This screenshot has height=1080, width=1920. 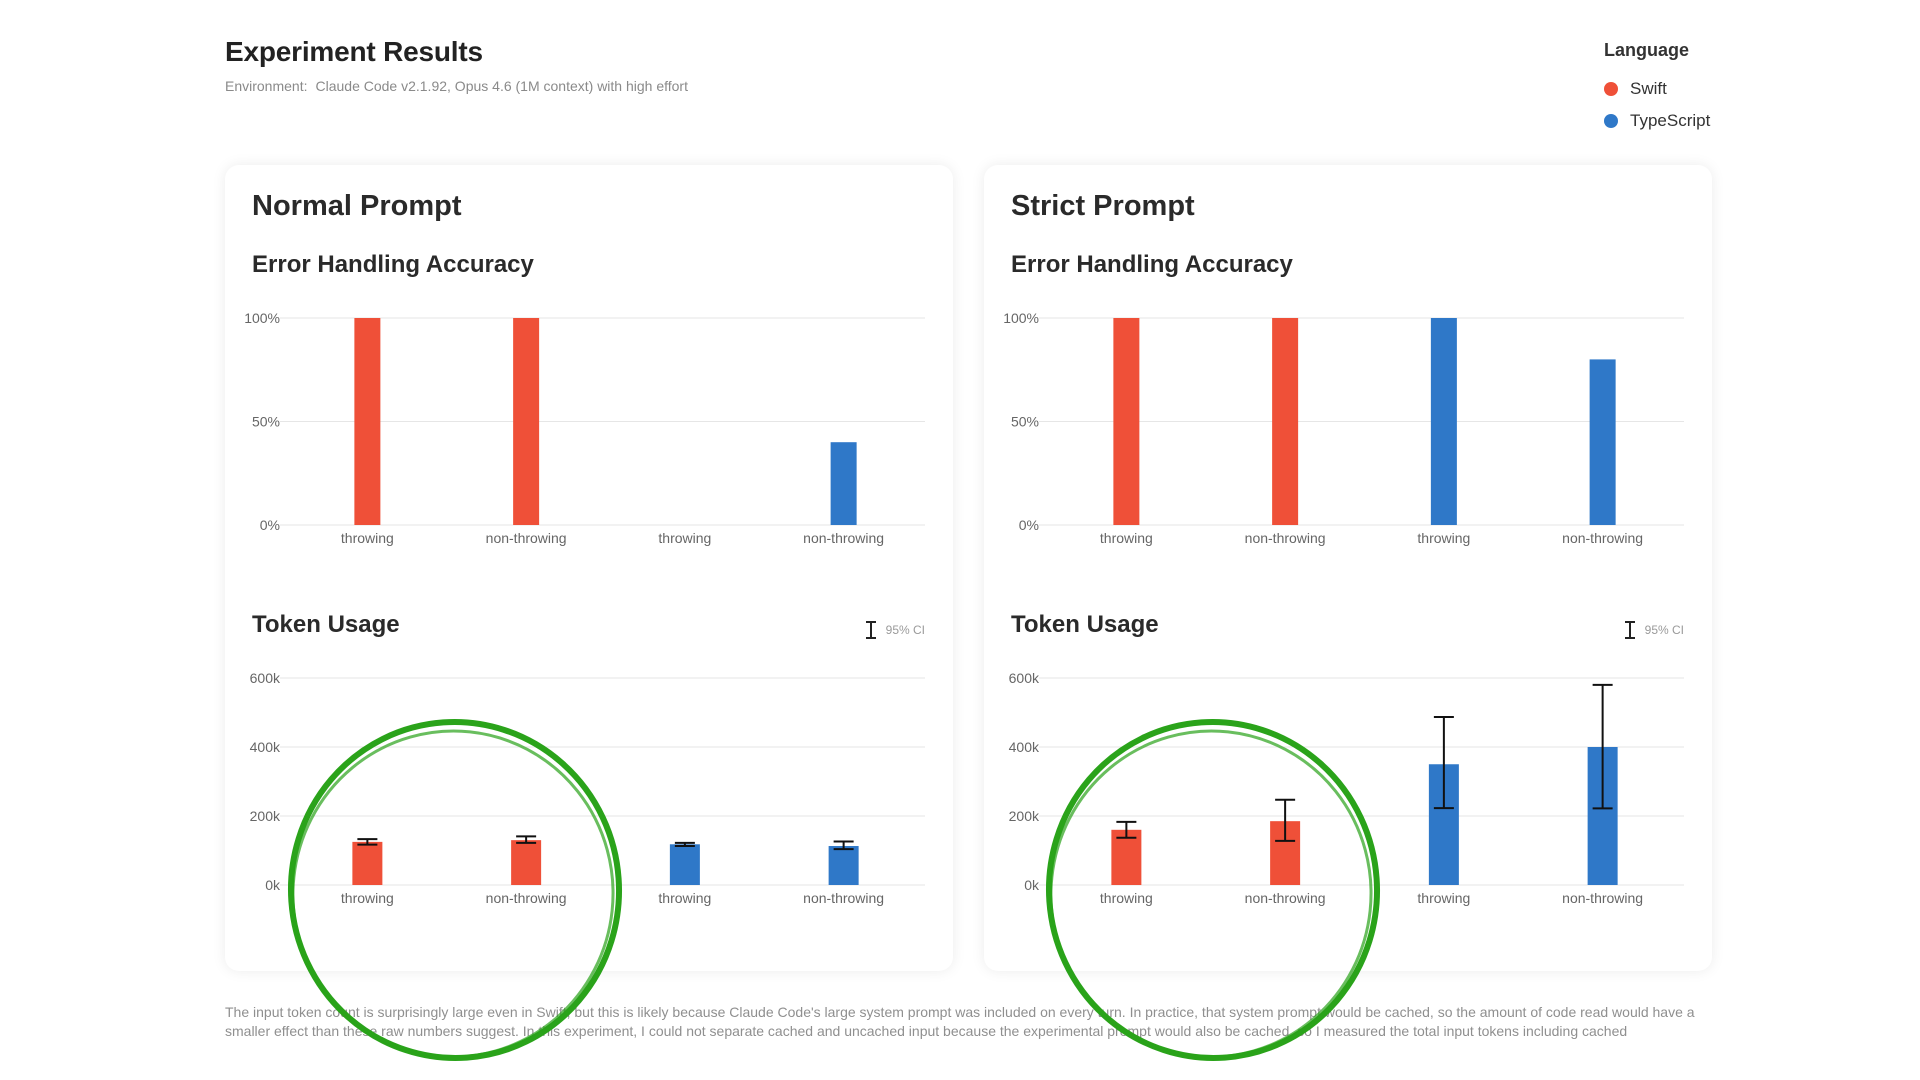 What do you see at coordinates (1611, 89) in the screenshot?
I see `legend-swatch-swift` at bounding box center [1611, 89].